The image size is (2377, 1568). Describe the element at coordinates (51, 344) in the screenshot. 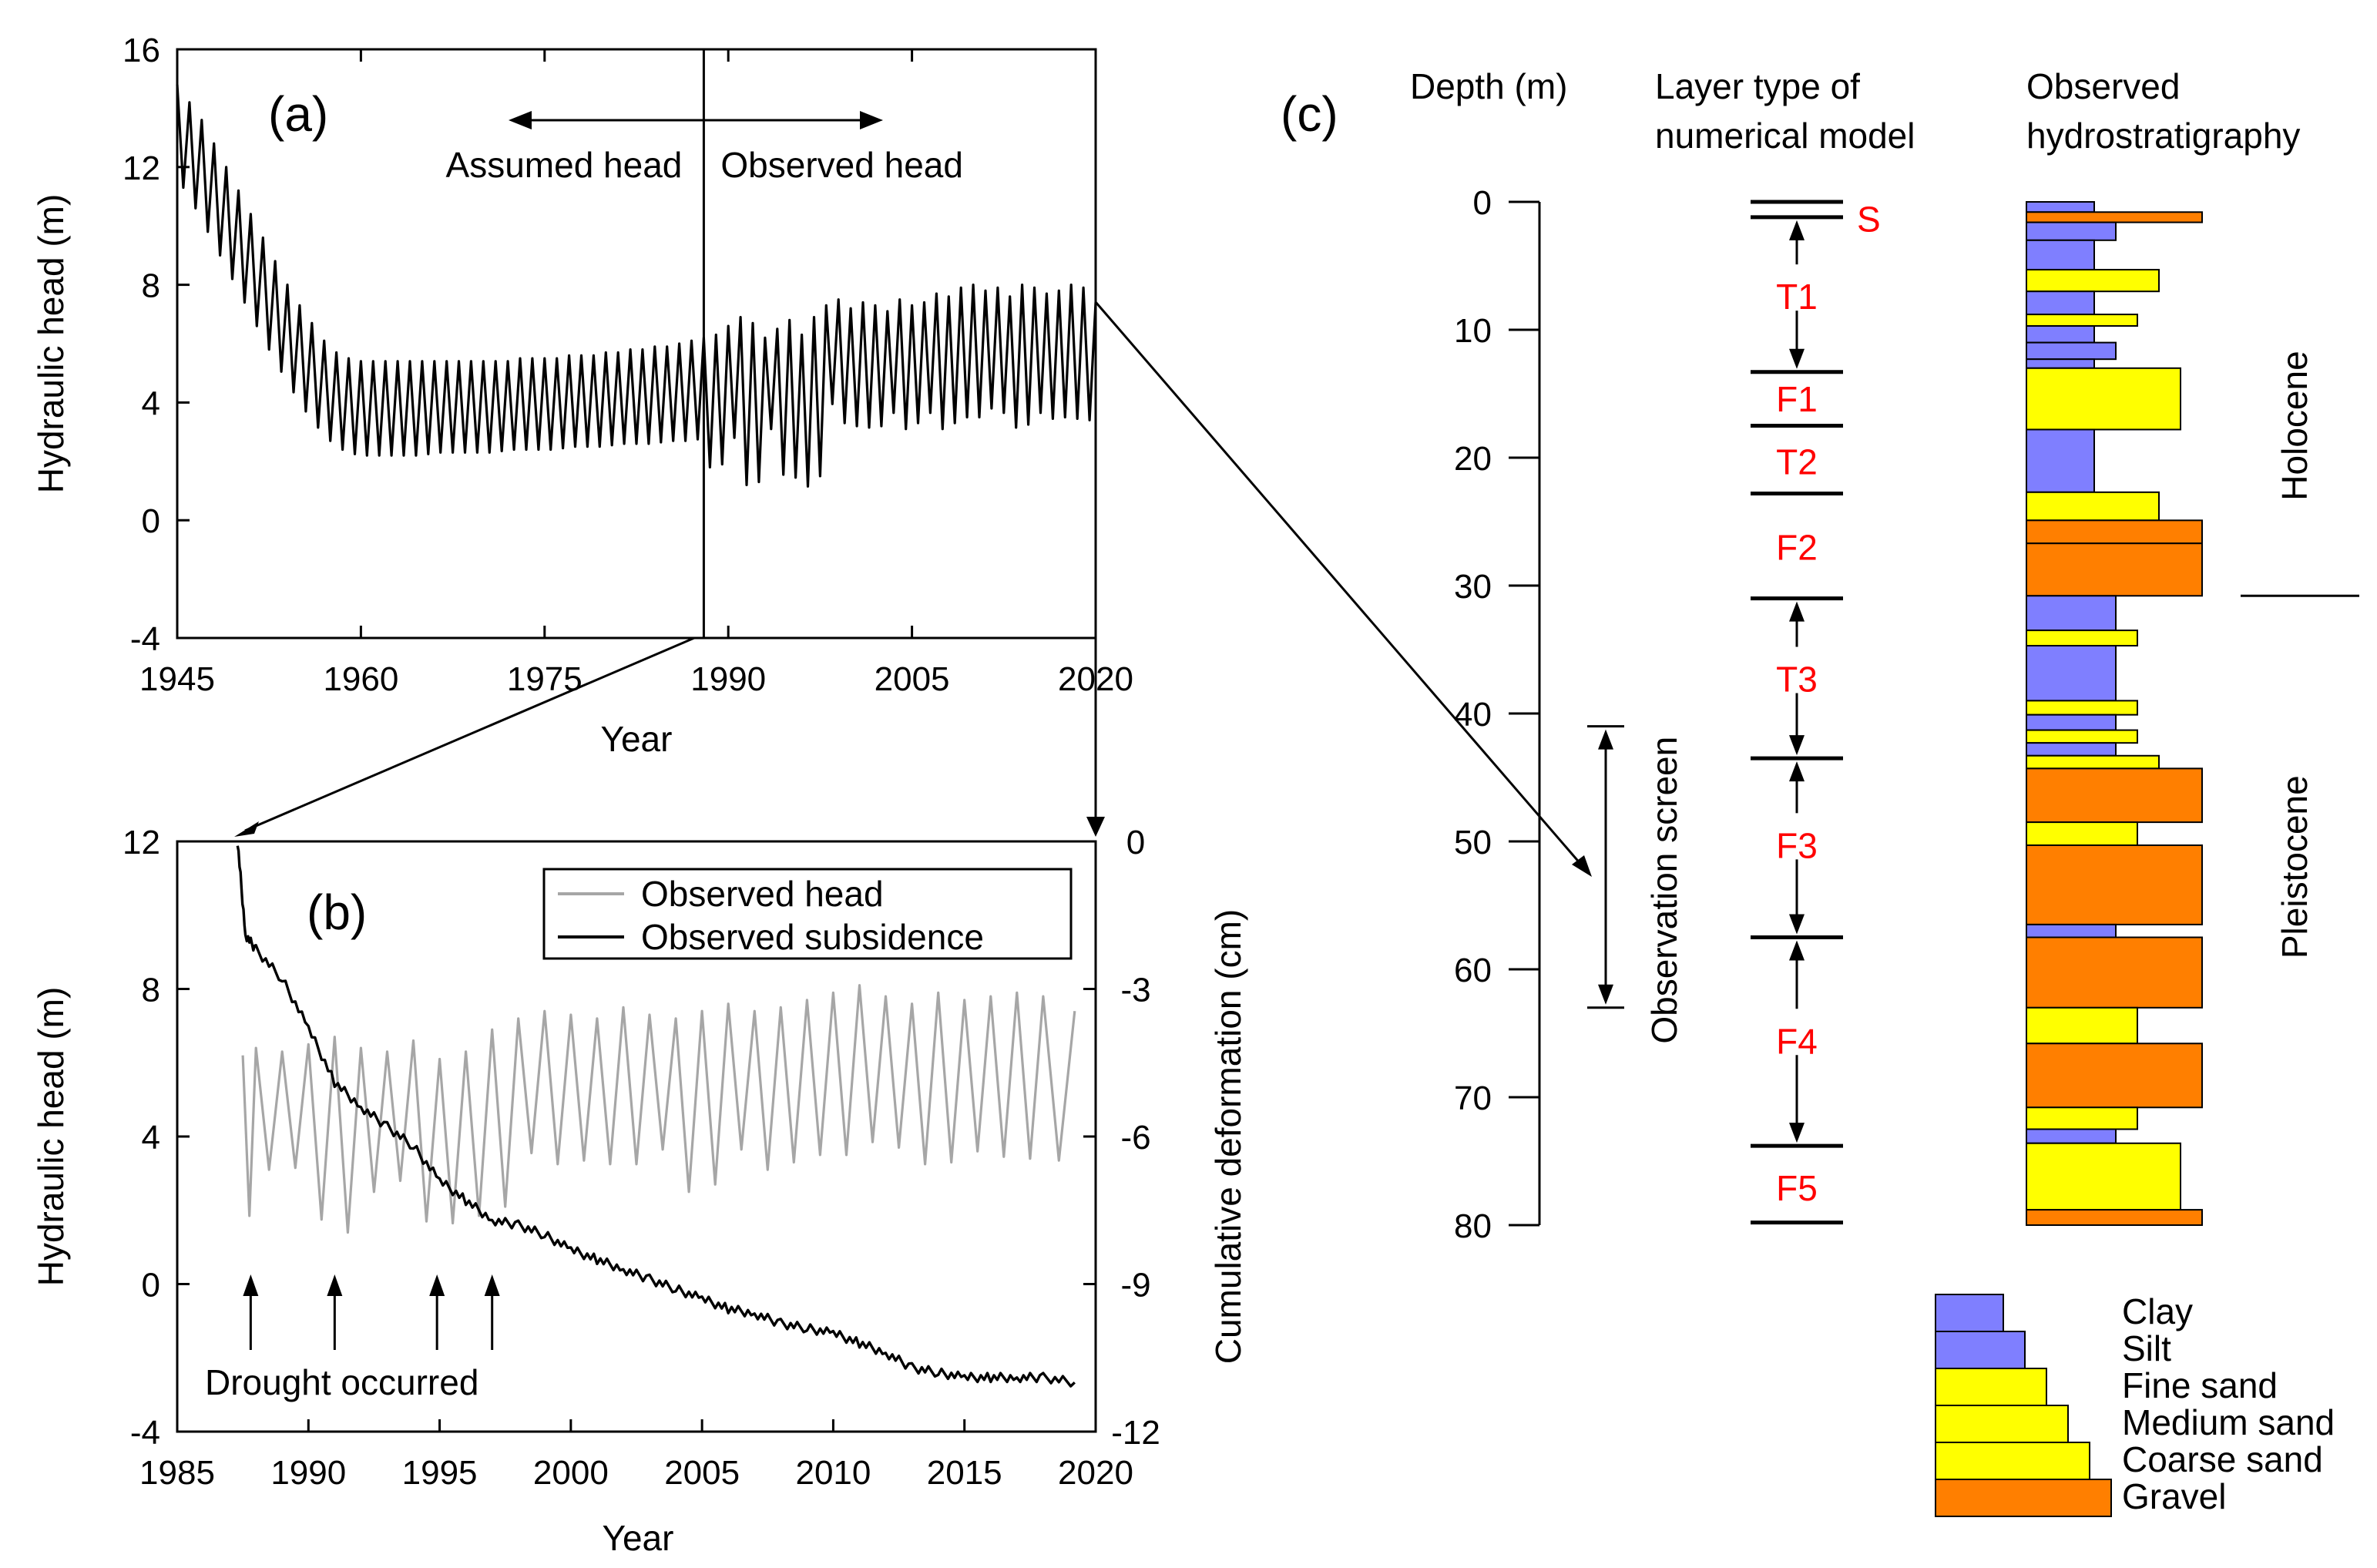

I see `panel-a-ylabel: Hydraulic head (m)` at that location.